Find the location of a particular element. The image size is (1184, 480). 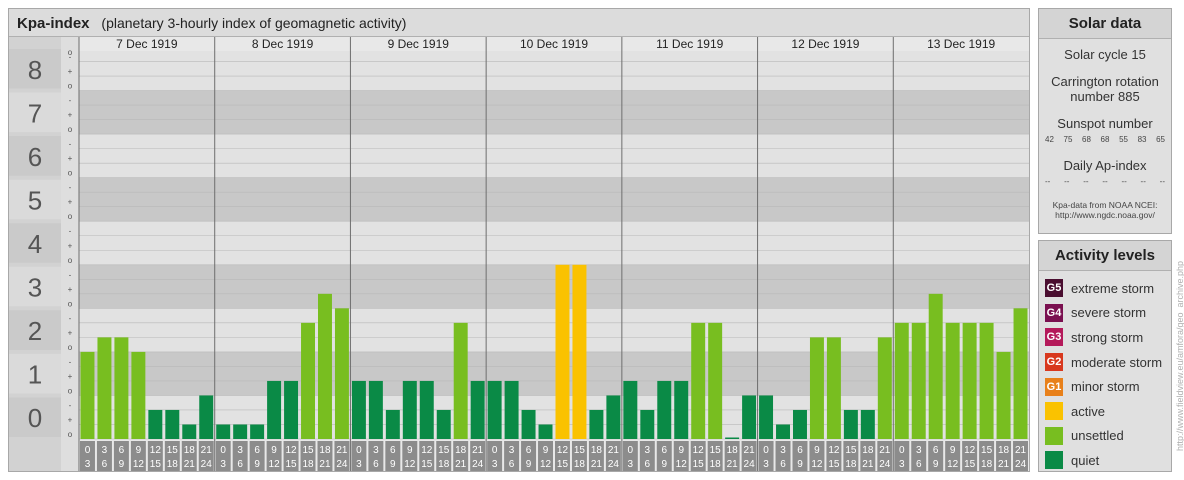

legend-label: strong storm is located at coordinates (1107, 337).